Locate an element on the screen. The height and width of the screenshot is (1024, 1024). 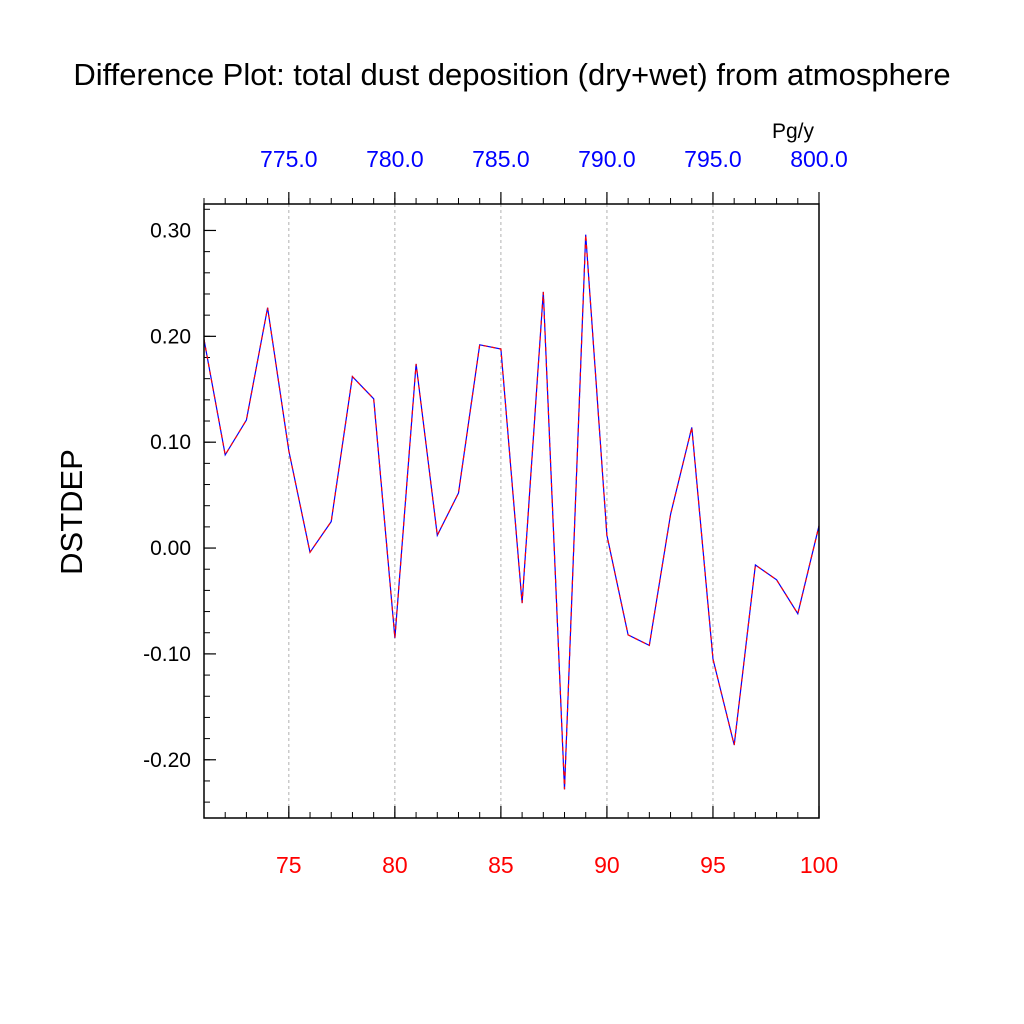
top-tick-label: 780.0 is located at coordinates (395, 159).